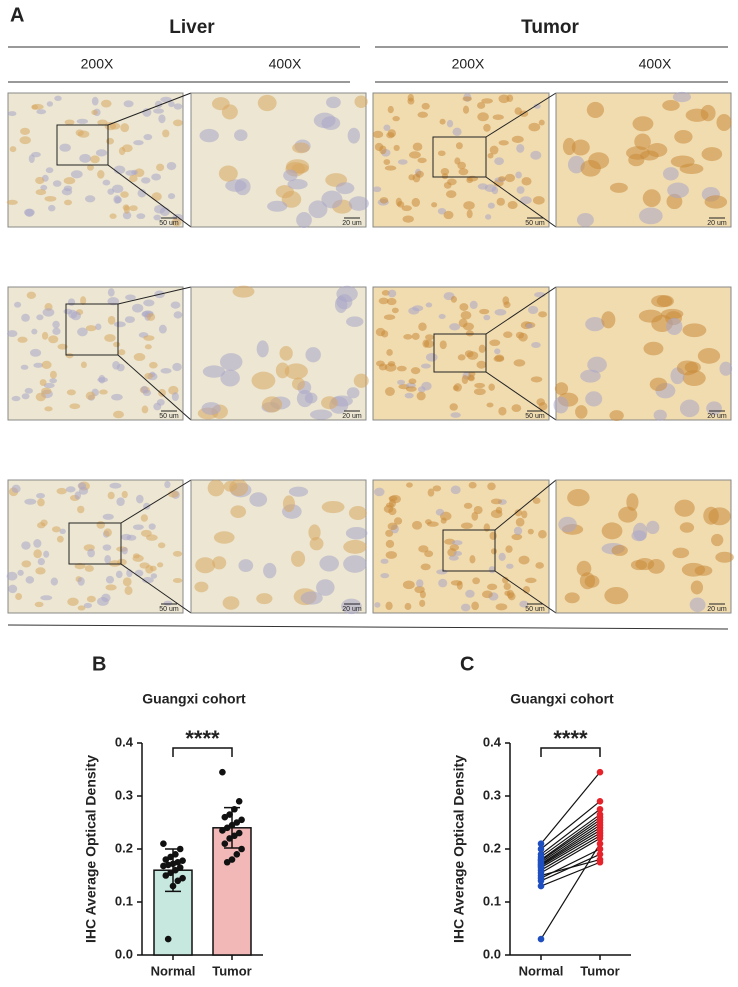  What do you see at coordinates (194, 699) in the screenshot?
I see `chart-title: Guangxi cohort` at bounding box center [194, 699].